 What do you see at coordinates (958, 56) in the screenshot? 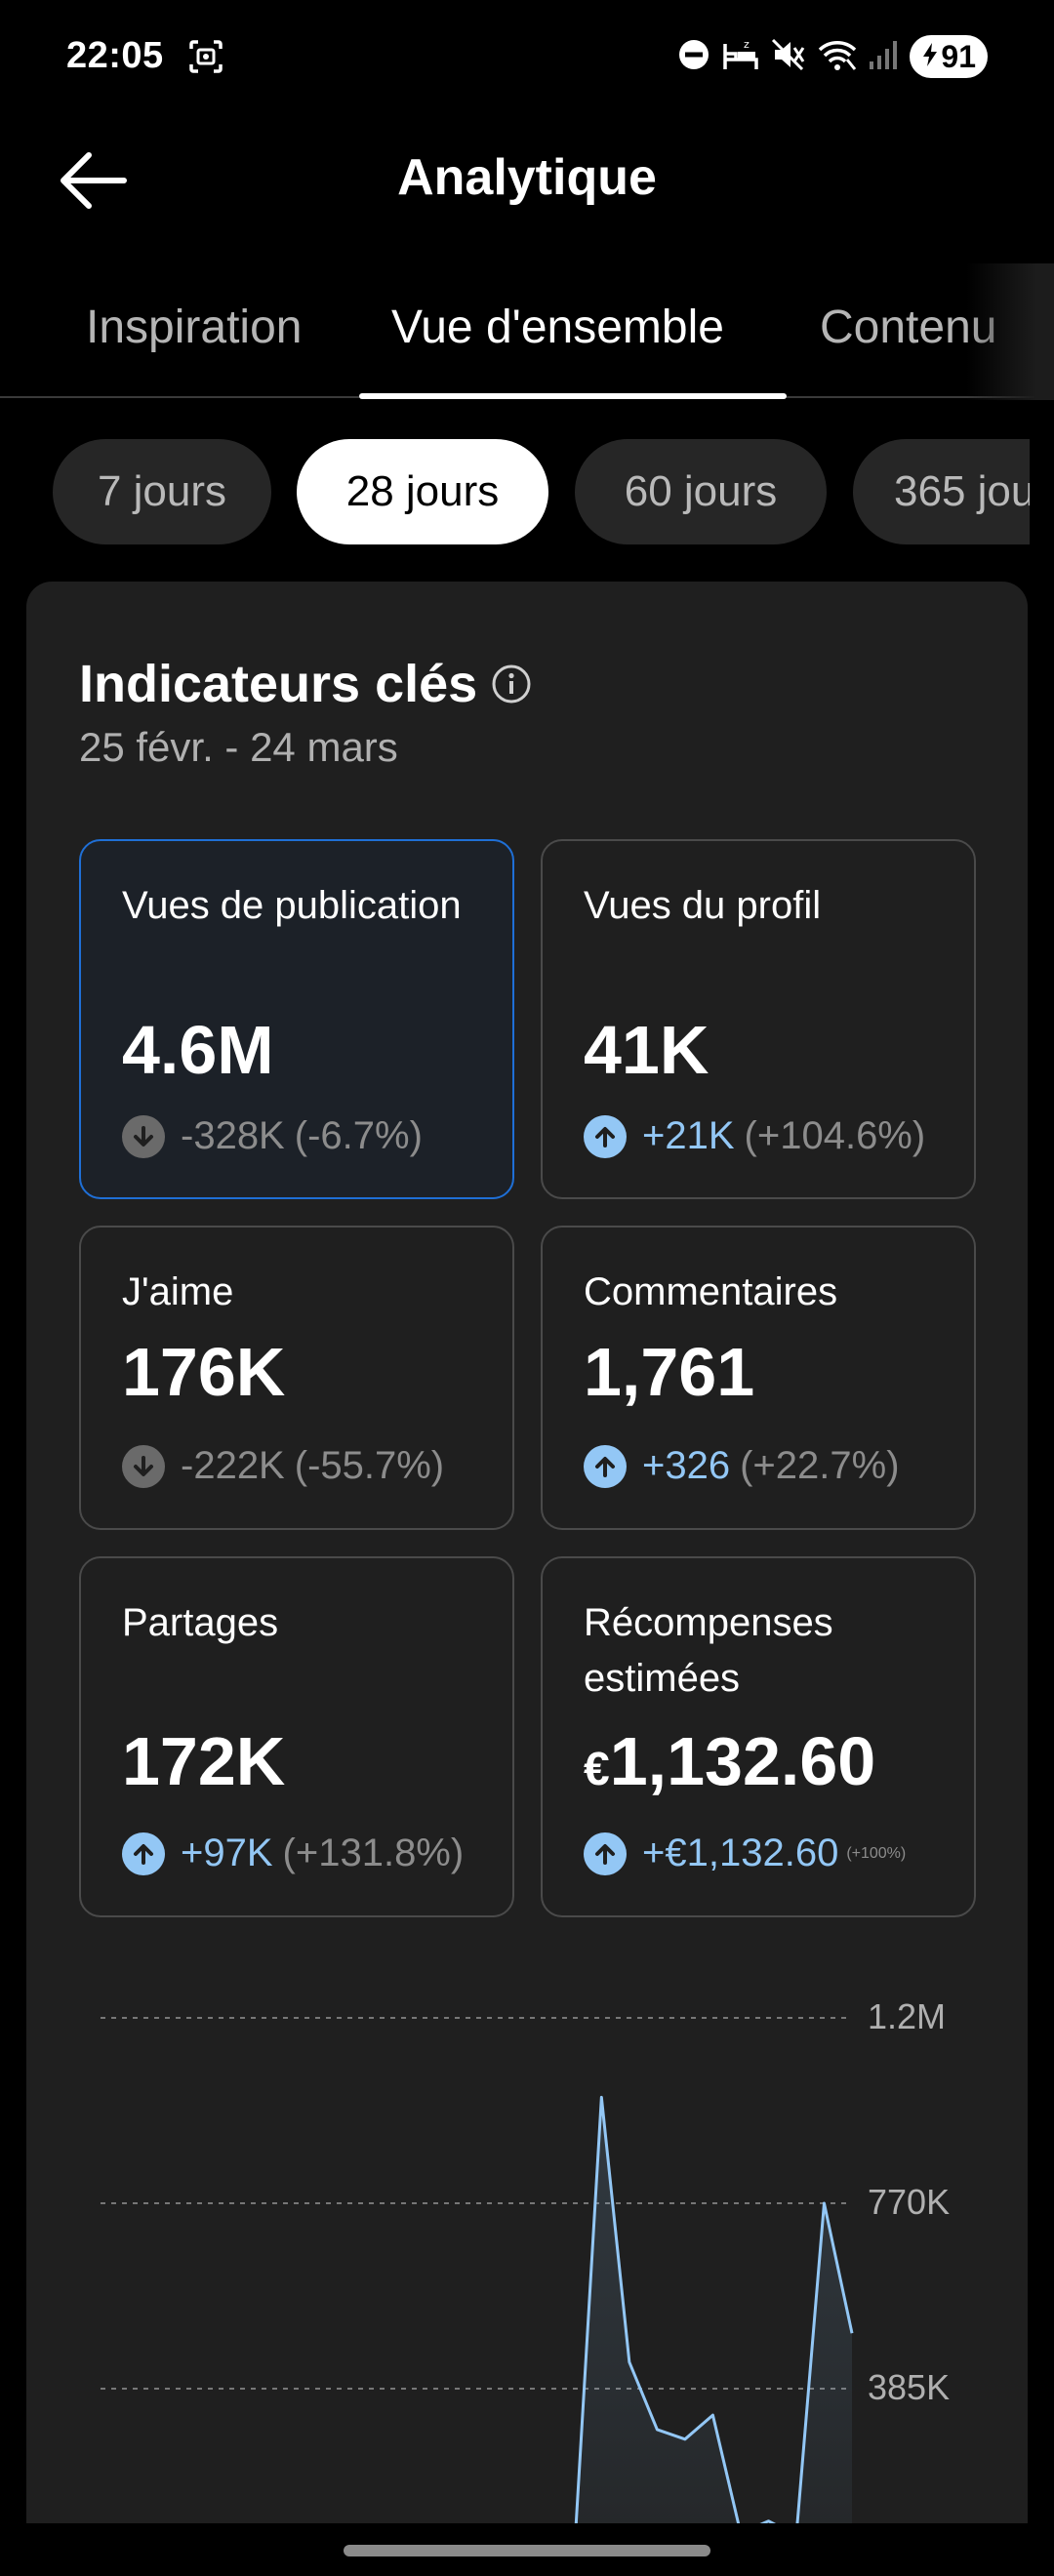
I see `battery-level: 91` at bounding box center [958, 56].